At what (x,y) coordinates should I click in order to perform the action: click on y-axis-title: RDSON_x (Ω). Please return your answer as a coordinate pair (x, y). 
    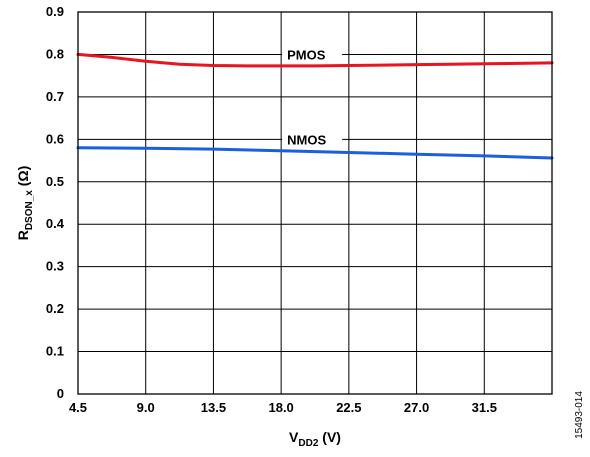
    Looking at the image, I should click on (25, 203).